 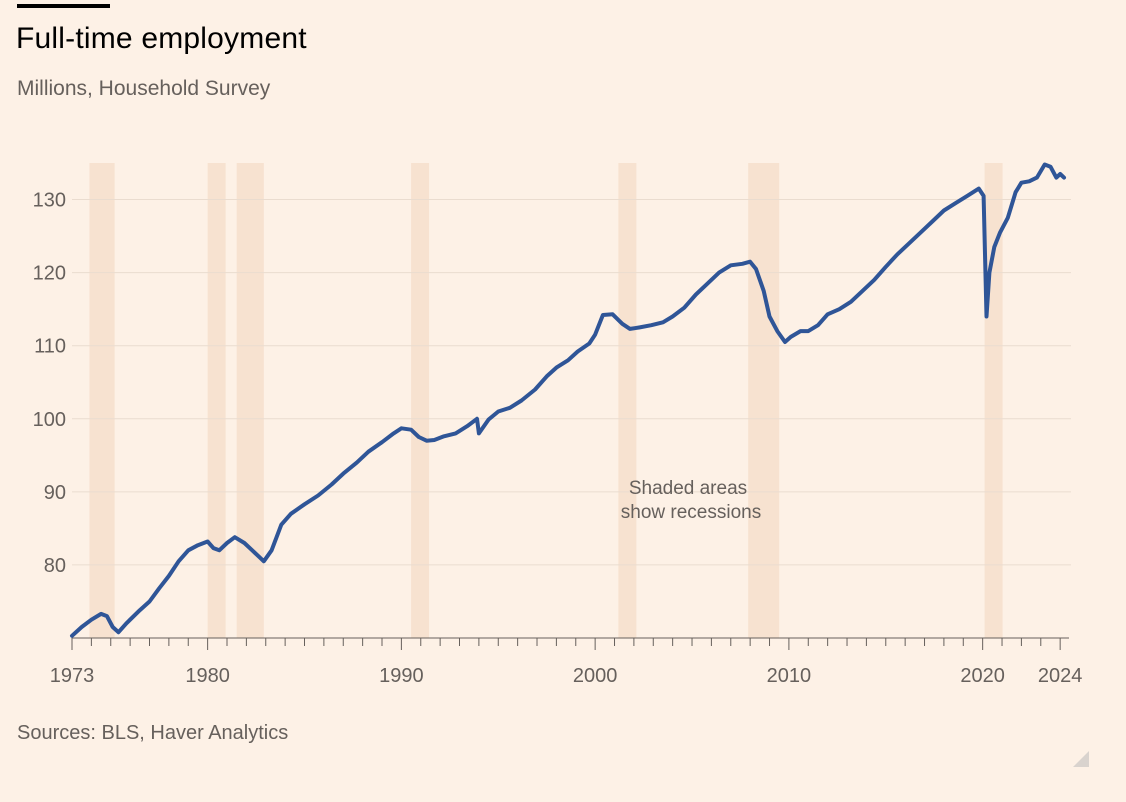 What do you see at coordinates (595, 676) in the screenshot?
I see `x-tick-label-2000: 2000` at bounding box center [595, 676].